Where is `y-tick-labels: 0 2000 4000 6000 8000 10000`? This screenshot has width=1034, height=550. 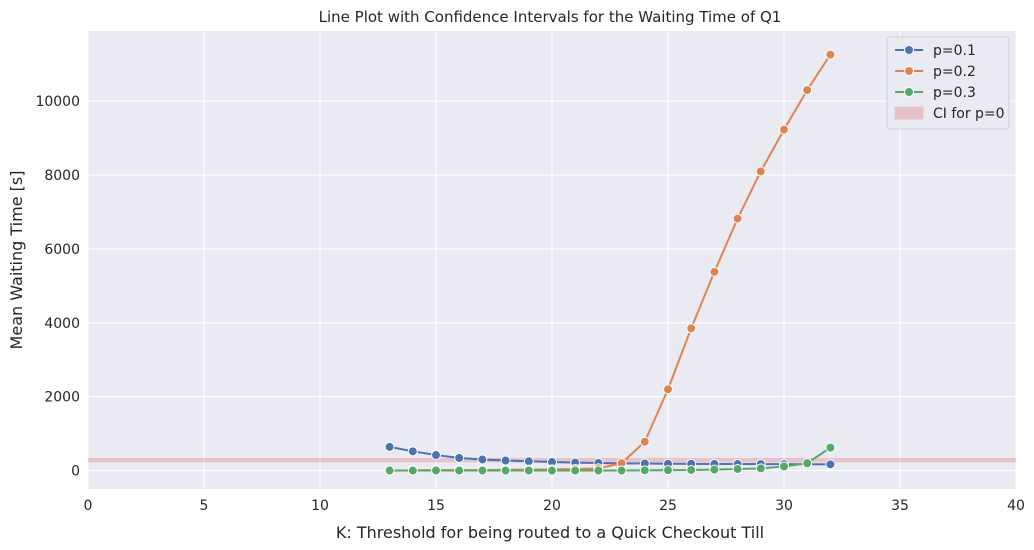
y-tick-labels: 0 2000 4000 6000 8000 10000 is located at coordinates (57, 286).